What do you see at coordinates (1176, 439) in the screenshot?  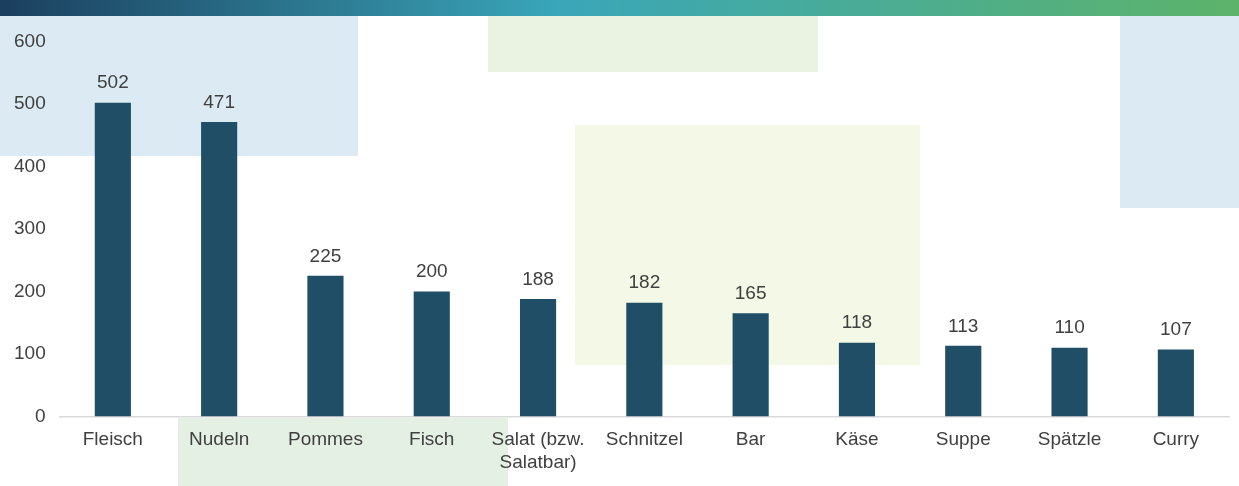 I see `x-tick-label: Curry` at bounding box center [1176, 439].